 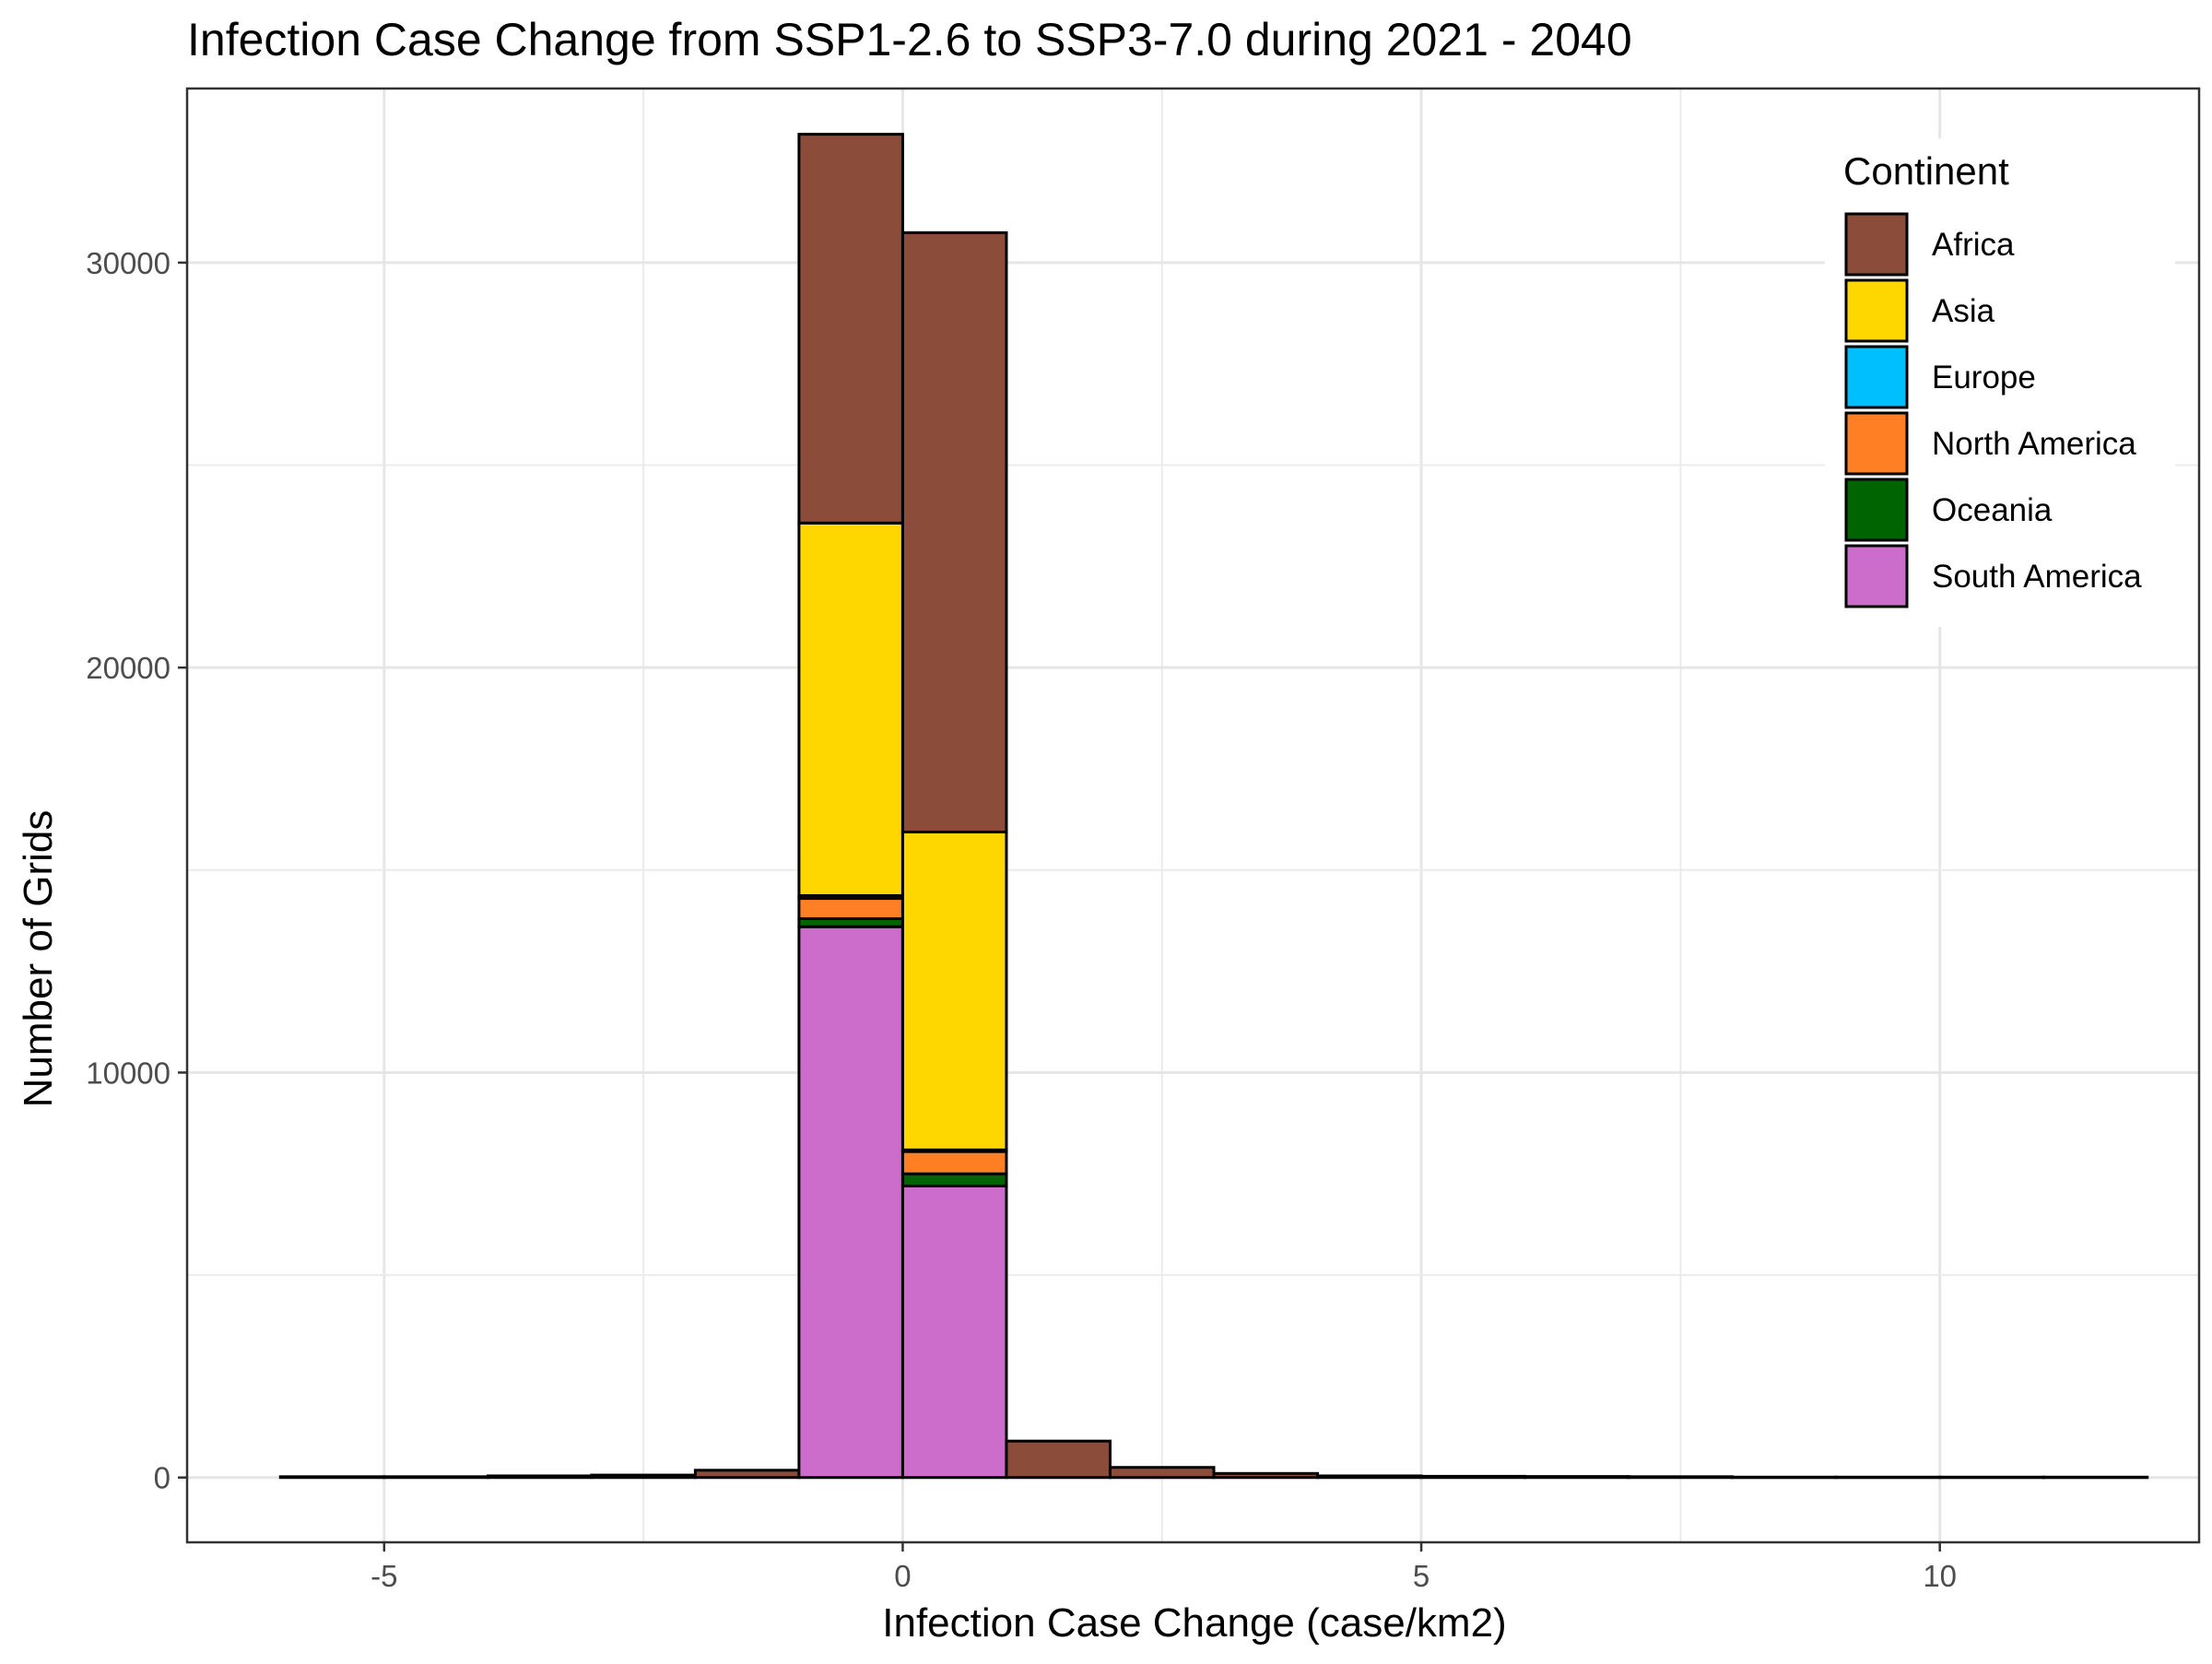 What do you see at coordinates (1194, 1623) in the screenshot?
I see `x-axis-title: Infection Case Change (case/km2)` at bounding box center [1194, 1623].